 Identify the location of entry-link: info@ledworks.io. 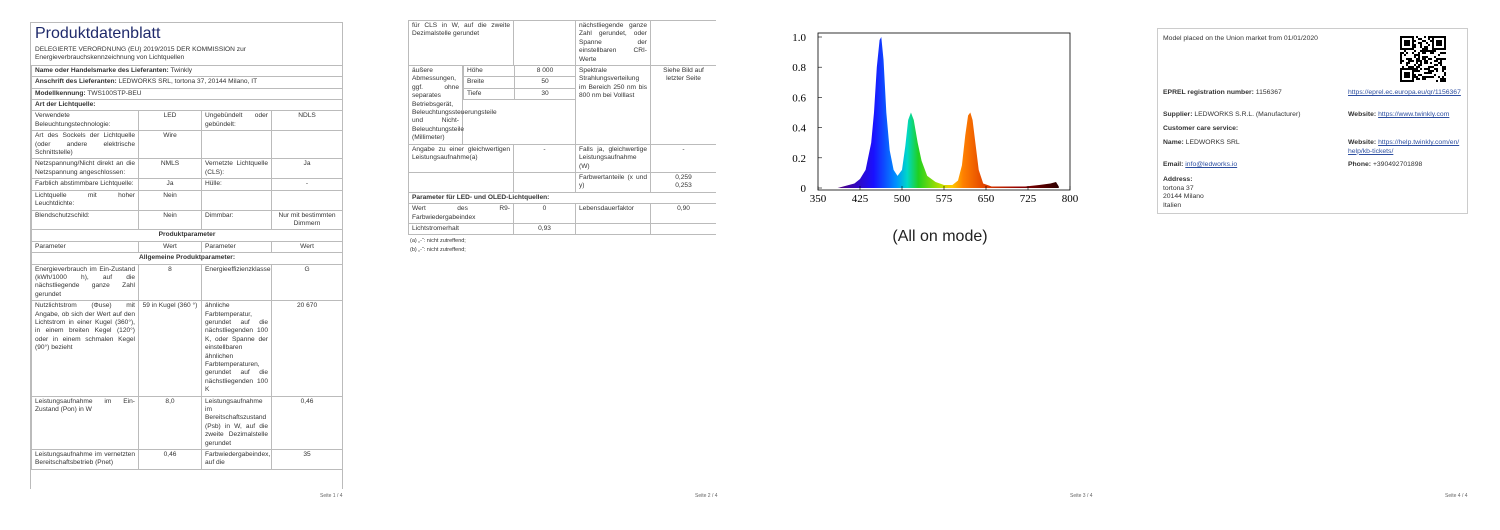
(1211, 164).